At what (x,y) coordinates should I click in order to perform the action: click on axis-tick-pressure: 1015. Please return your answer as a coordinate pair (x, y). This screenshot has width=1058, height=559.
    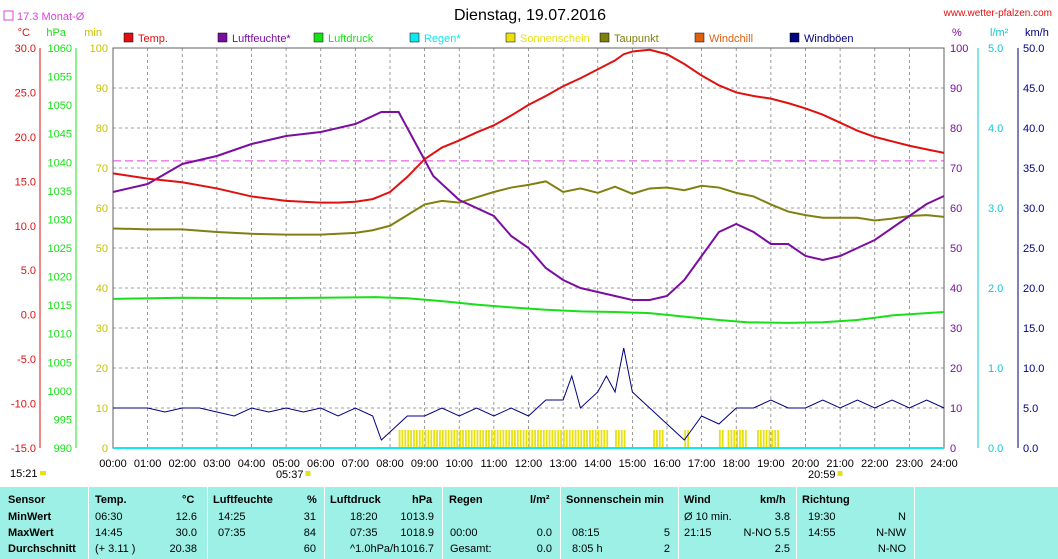
    Looking at the image, I should click on (60, 306).